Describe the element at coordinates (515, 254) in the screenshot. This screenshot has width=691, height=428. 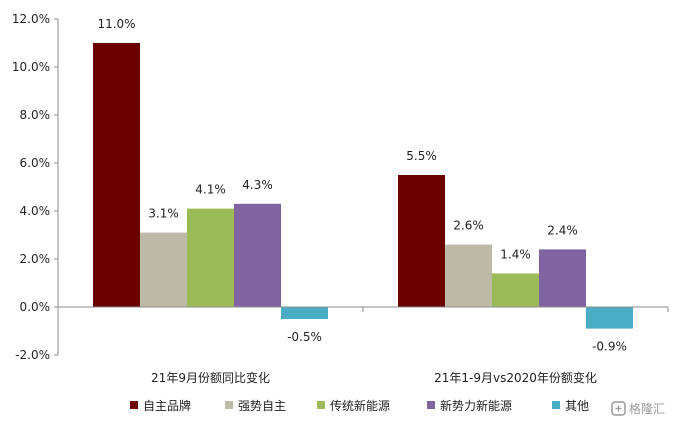
I see `bar-value-label: 1.4%` at that location.